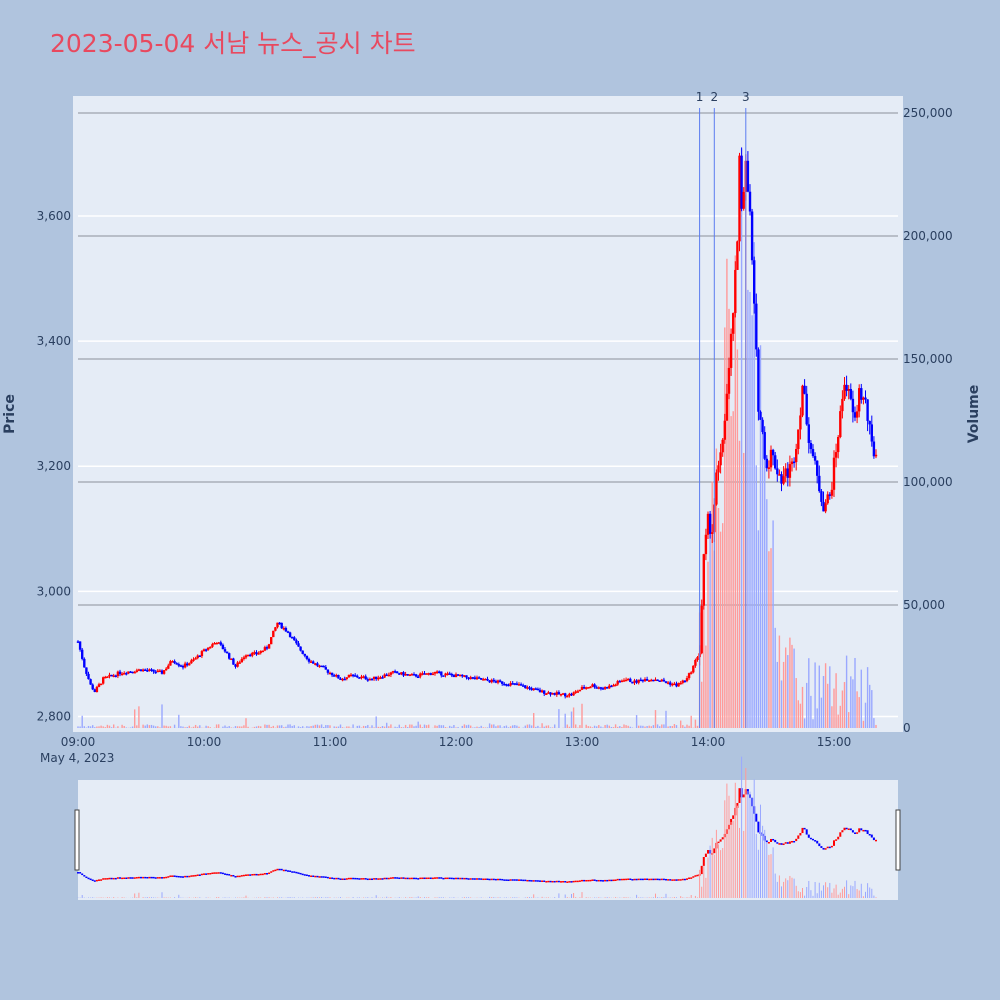 The height and width of the screenshot is (1000, 1000). What do you see at coordinates (898, 840) in the screenshot?
I see `range-slider-right-handle` at bounding box center [898, 840].